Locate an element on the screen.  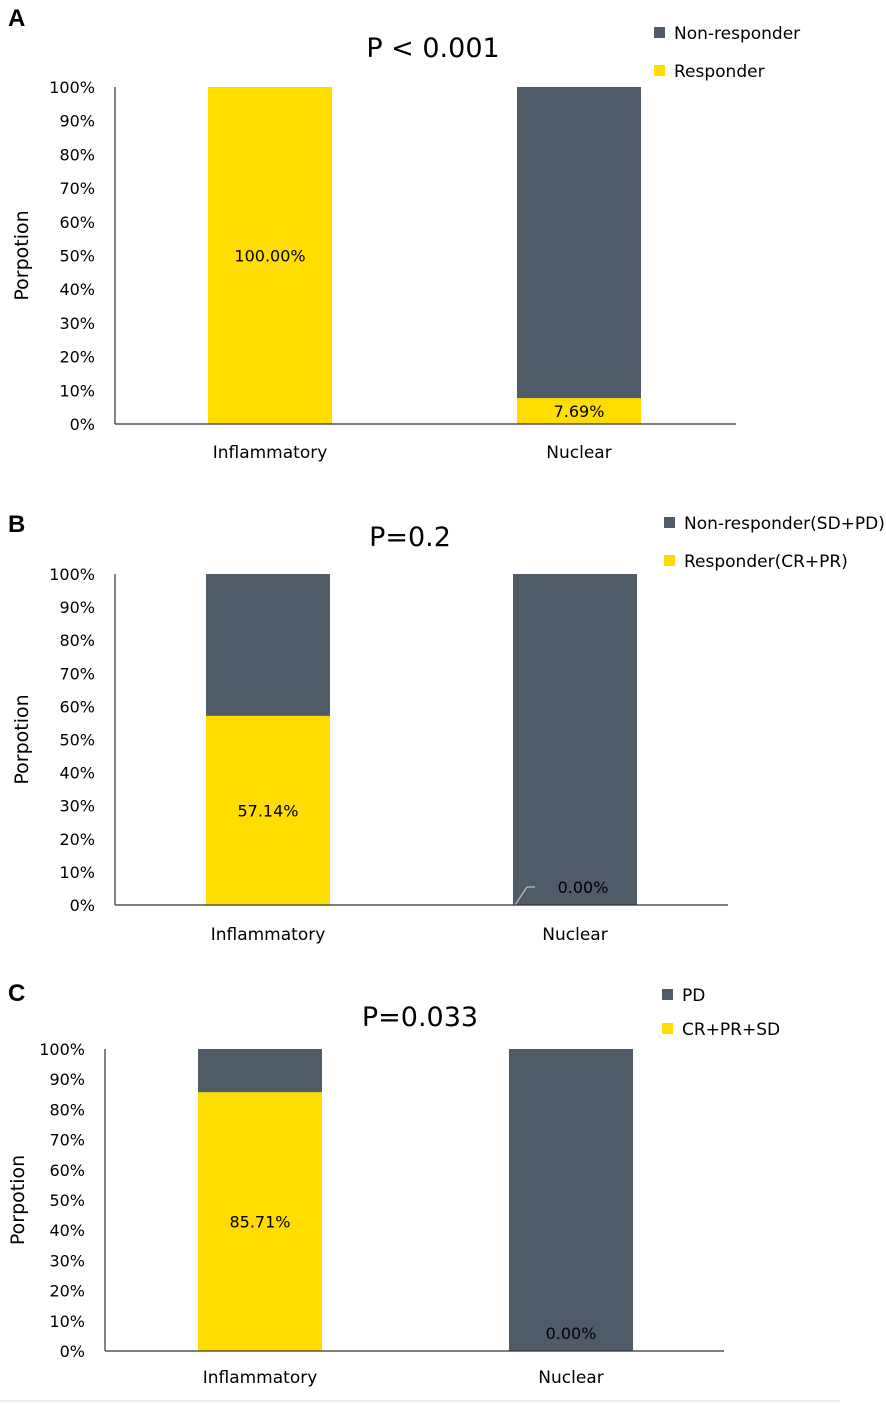
panel-b-category-label: Inflammatory is located at coordinates (268, 935).